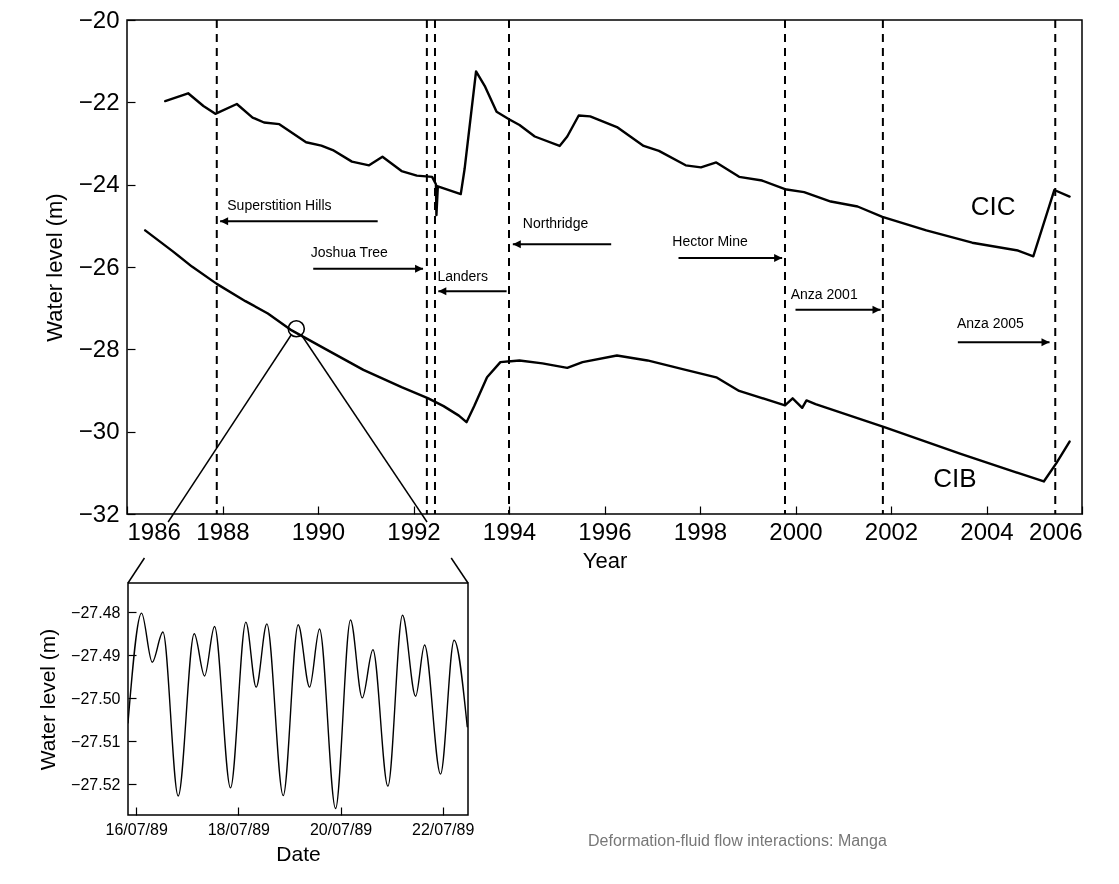 The width and height of the screenshot is (1119, 884). I want to click on ref-line-label: Hector Mine, so click(710, 240).